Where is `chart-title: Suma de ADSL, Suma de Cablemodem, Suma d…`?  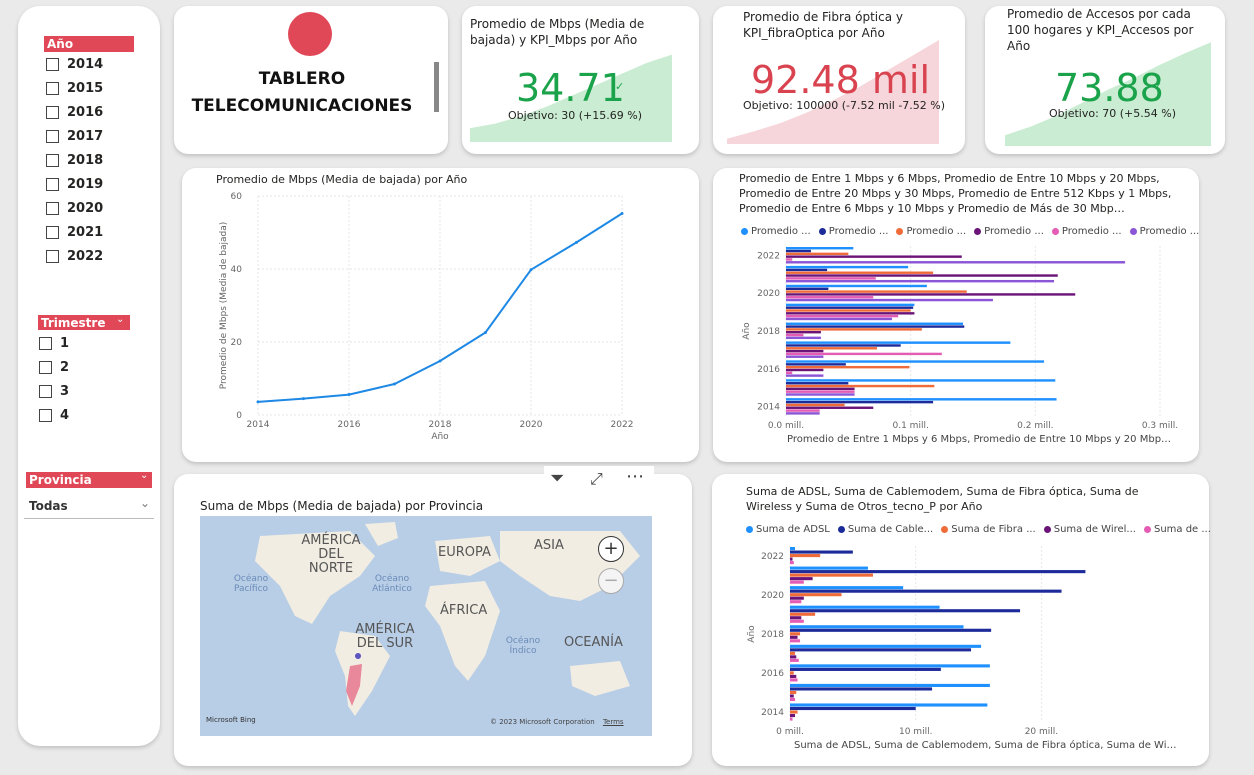 chart-title: Suma de ADSL, Suma de Cablemodem, Suma d… is located at coordinates (942, 499).